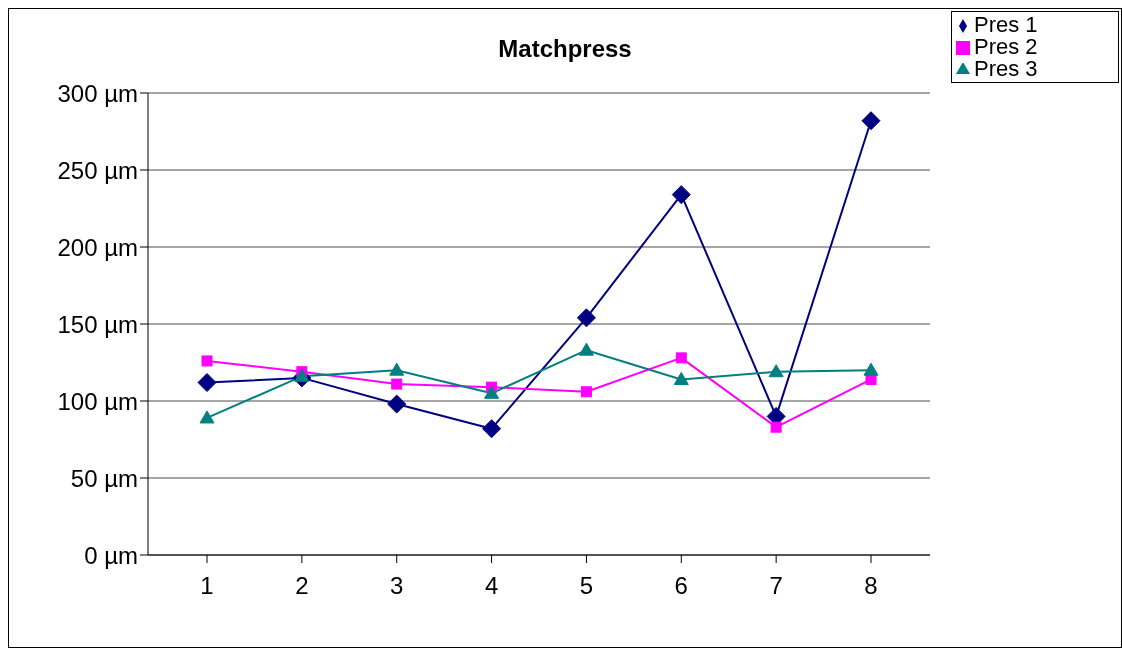  What do you see at coordinates (776, 586) in the screenshot?
I see `x-tick-label: 7` at bounding box center [776, 586].